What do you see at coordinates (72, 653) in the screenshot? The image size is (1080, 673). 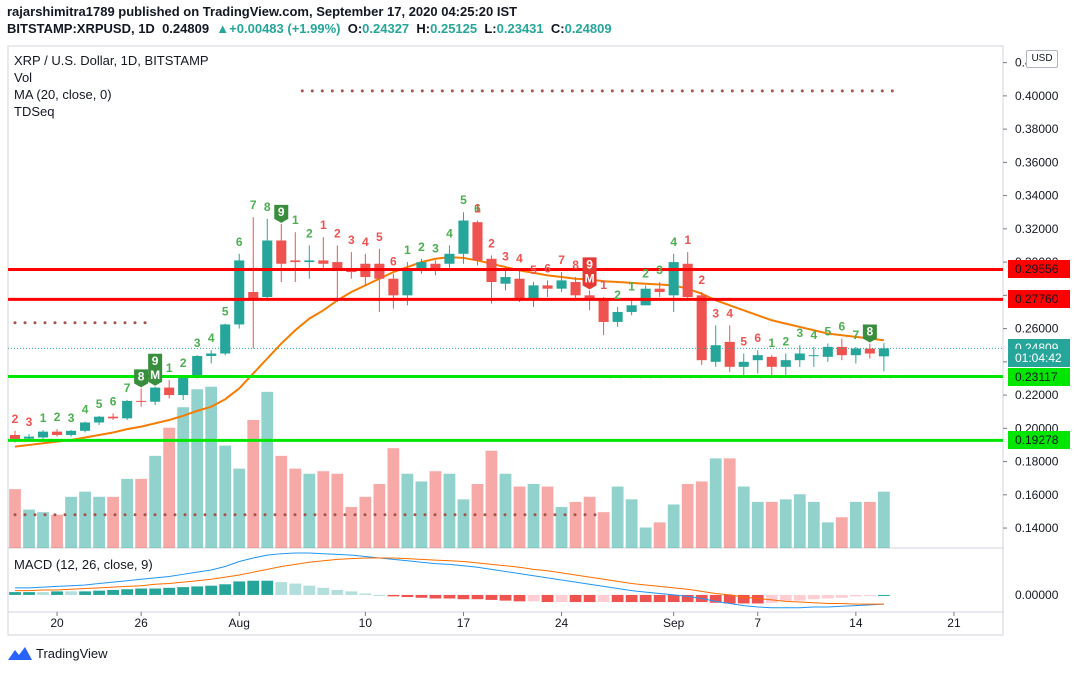 I see `footer-brand: TradingView` at bounding box center [72, 653].